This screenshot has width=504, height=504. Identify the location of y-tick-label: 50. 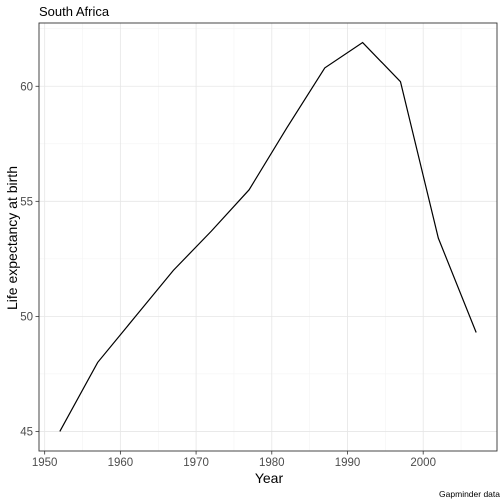
(26, 317).